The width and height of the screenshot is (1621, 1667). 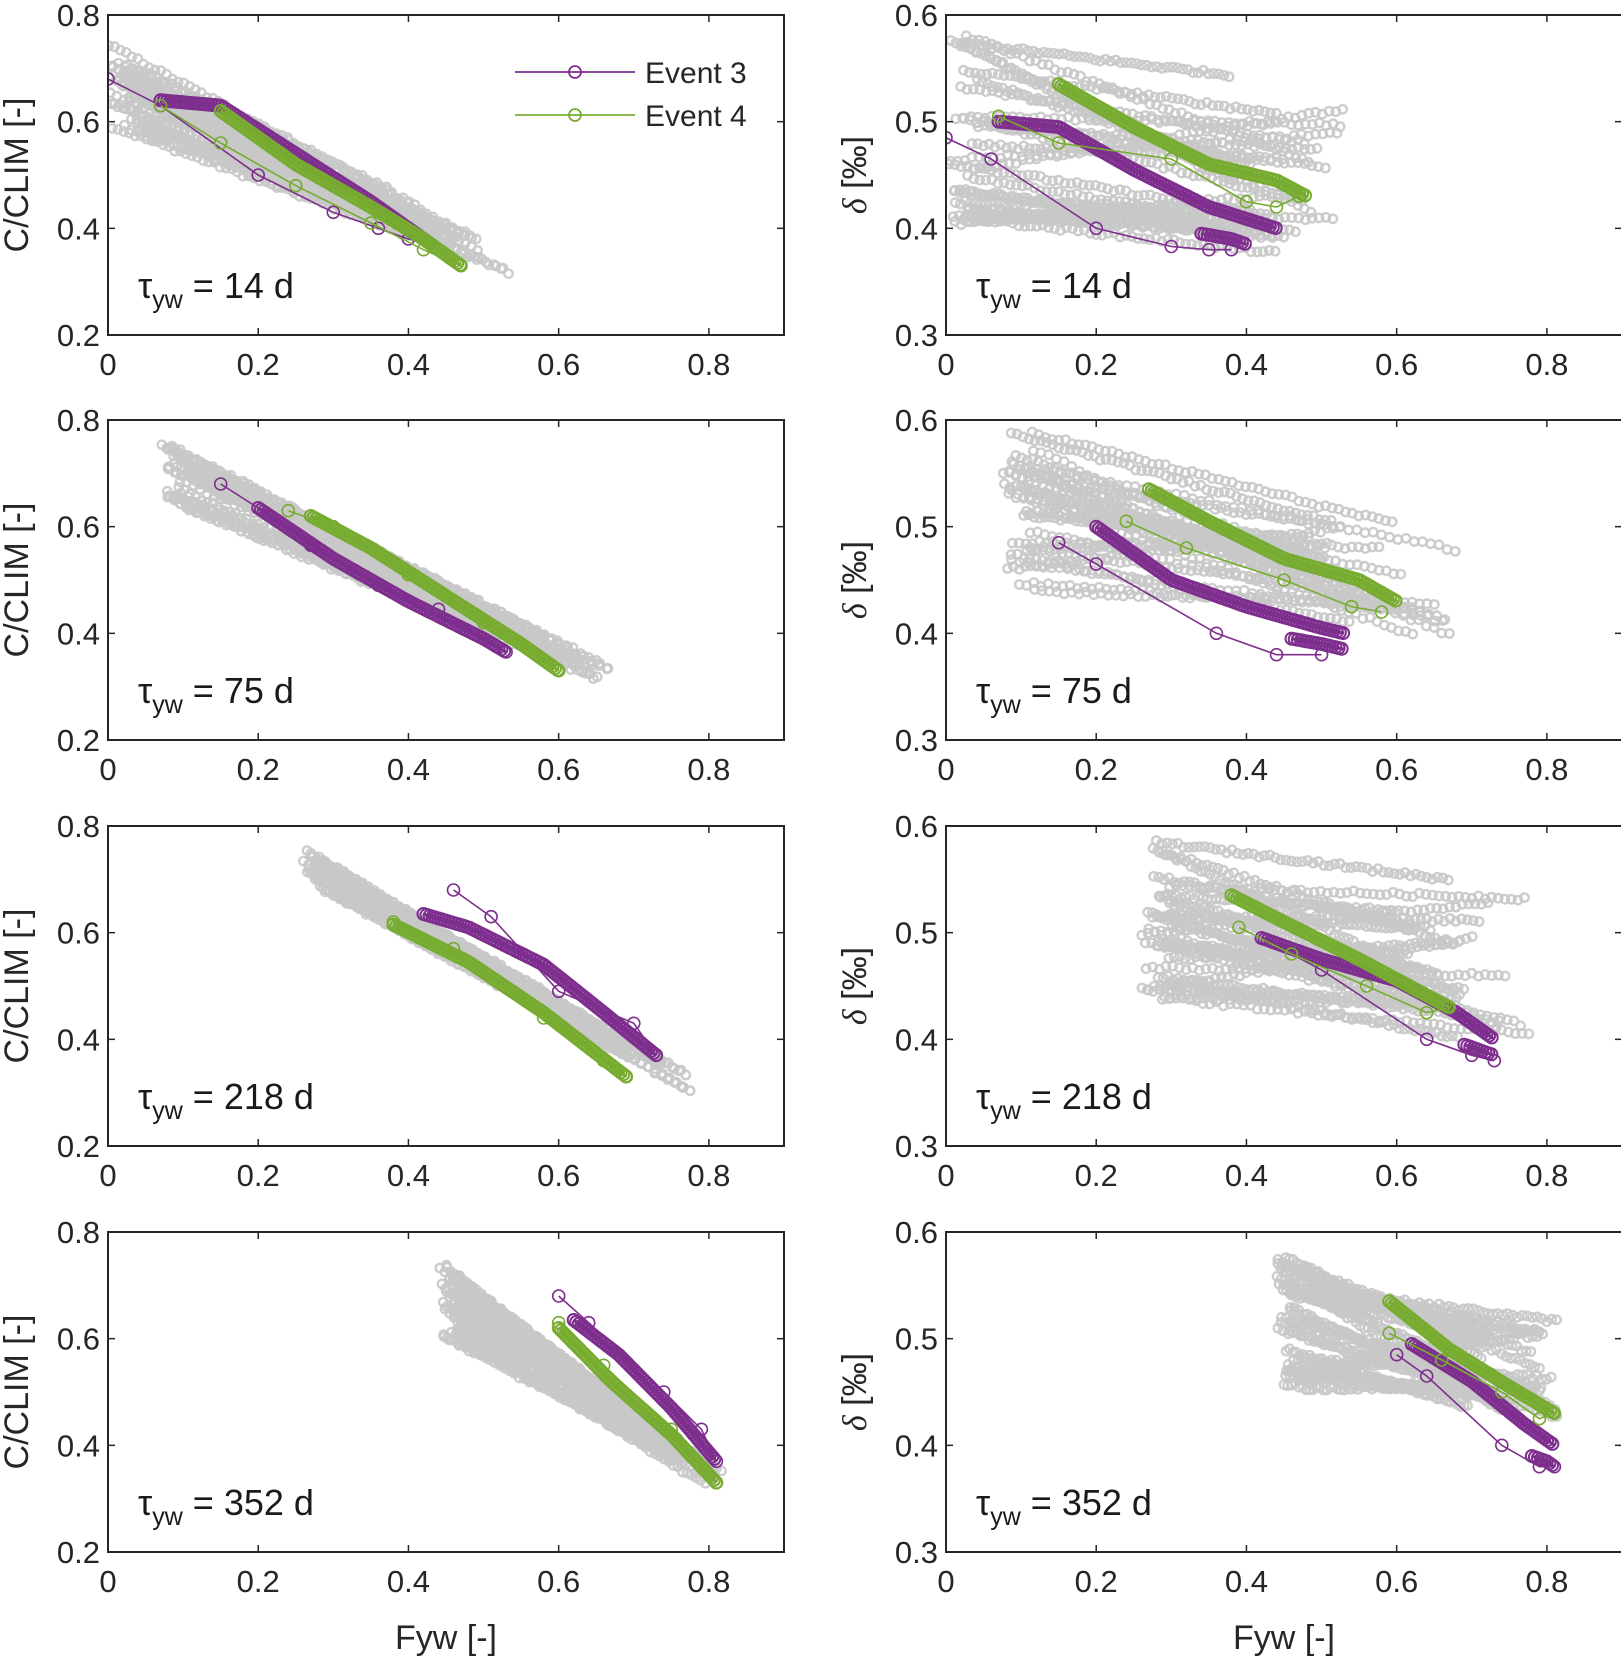 What do you see at coordinates (949, 137) in the screenshot?
I see `series-marker` at bounding box center [949, 137].